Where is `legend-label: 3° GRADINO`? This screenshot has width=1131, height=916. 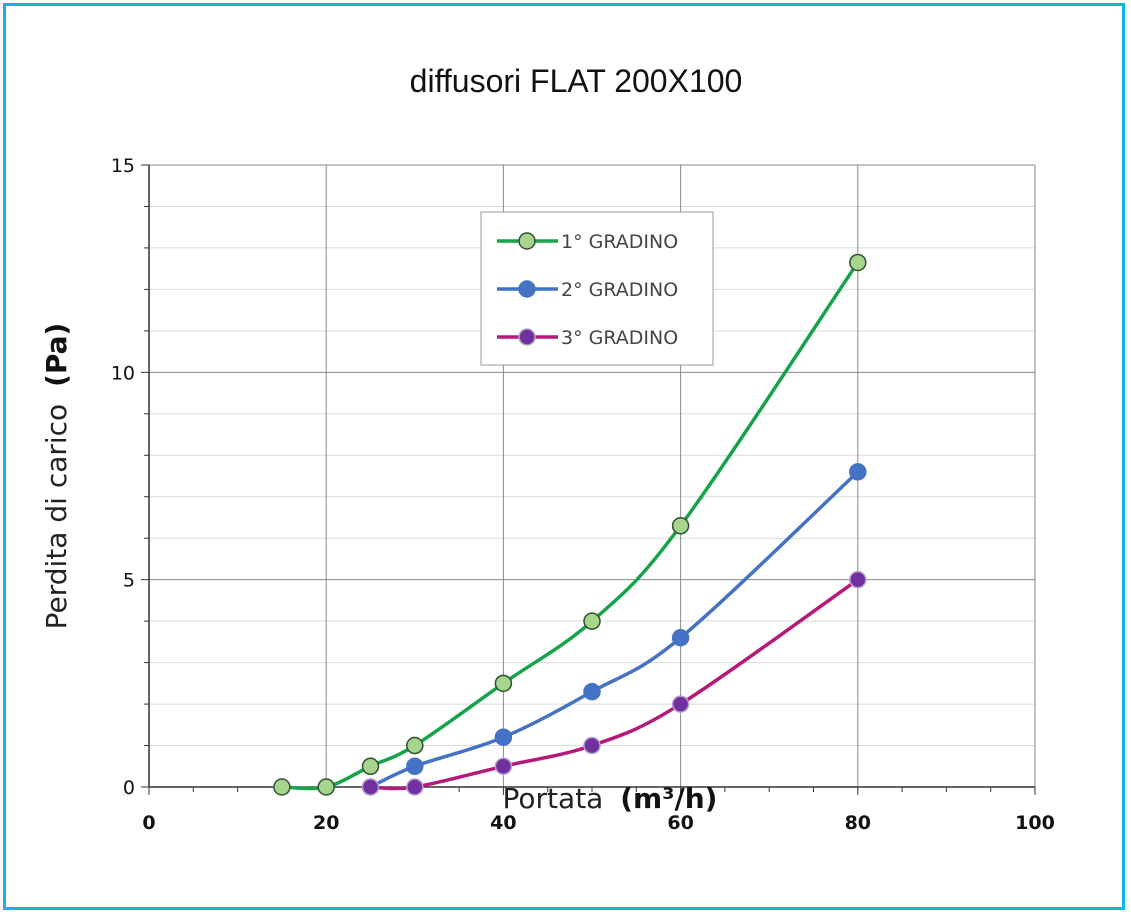
legend-label: 3° GRADINO is located at coordinates (619, 338).